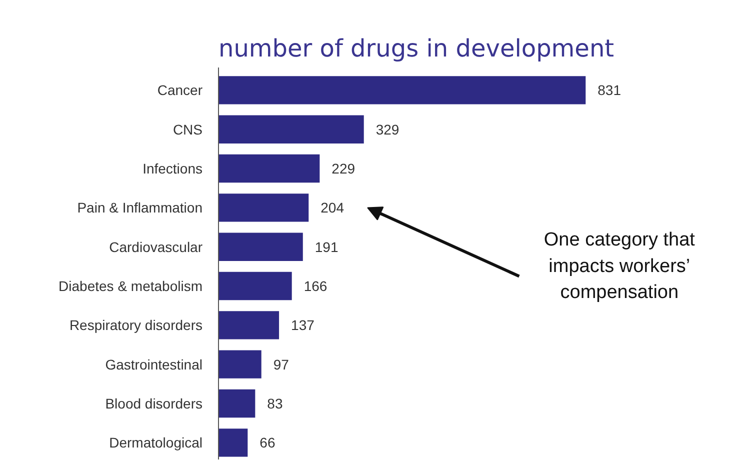 The width and height of the screenshot is (734, 464). Describe the element at coordinates (136, 325) in the screenshot. I see `y-tick-label: Respiratory disorders` at that location.